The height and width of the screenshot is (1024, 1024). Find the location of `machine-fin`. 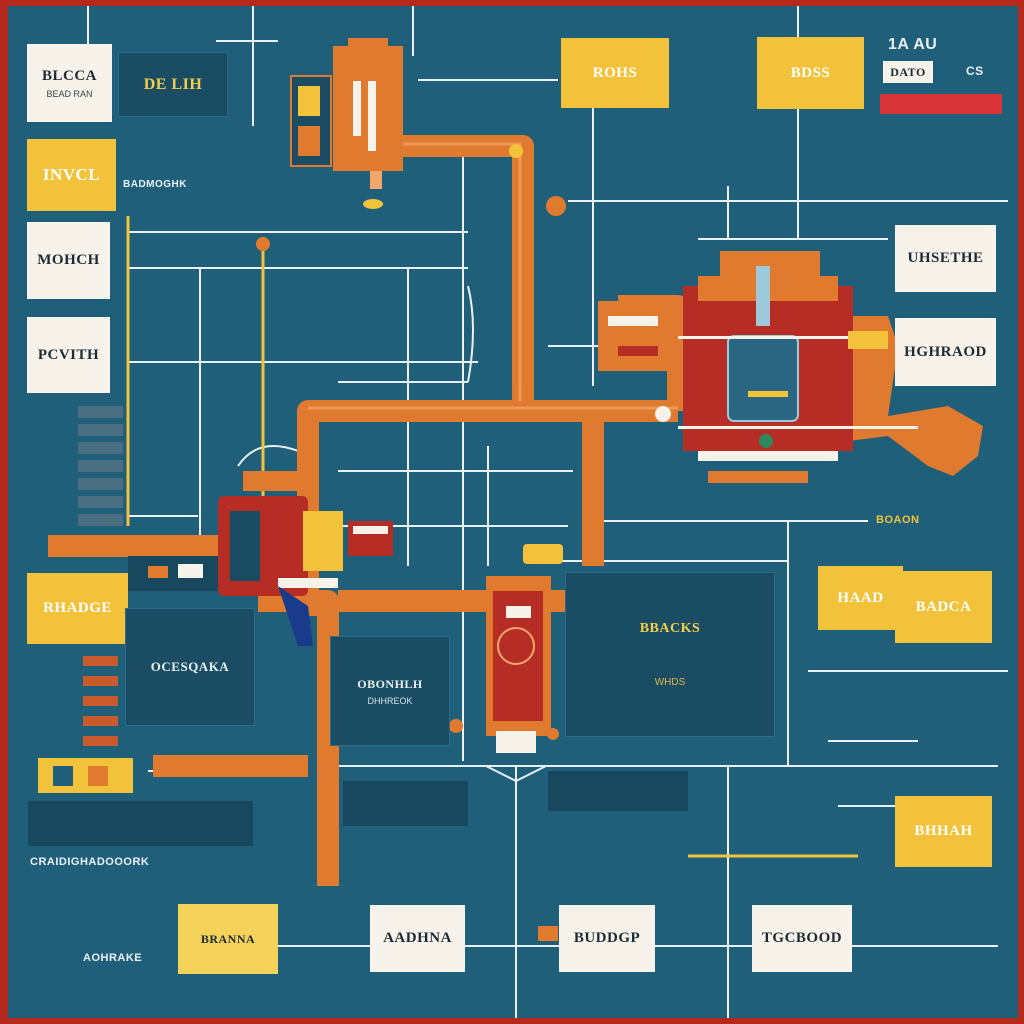

machine-fin is located at coordinates (915, 396).